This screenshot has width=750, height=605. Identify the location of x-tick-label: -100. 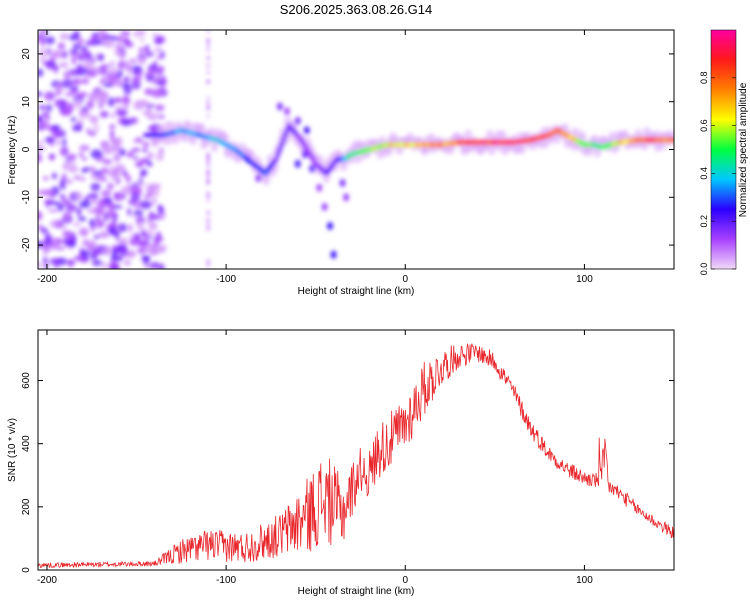
(226, 580).